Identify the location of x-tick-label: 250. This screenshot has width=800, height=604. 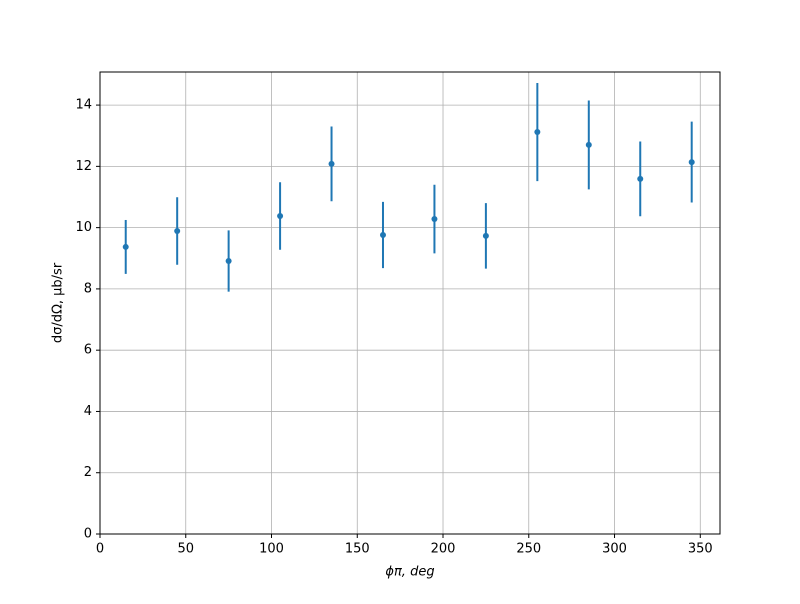
(528, 549).